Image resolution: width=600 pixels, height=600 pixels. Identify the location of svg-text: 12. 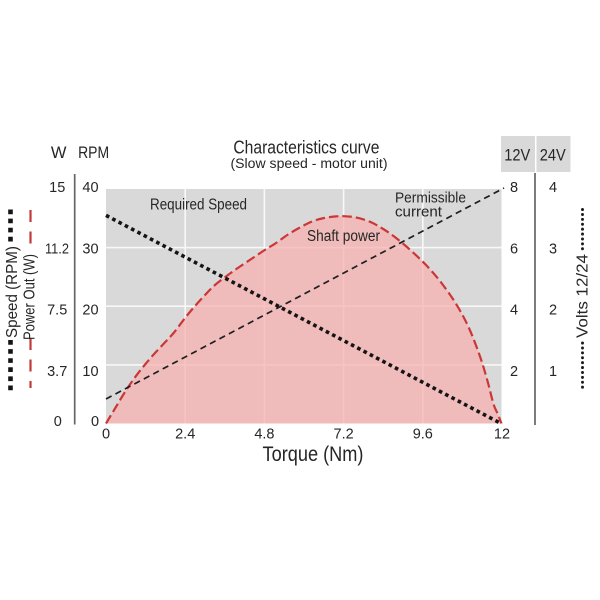
(502, 434).